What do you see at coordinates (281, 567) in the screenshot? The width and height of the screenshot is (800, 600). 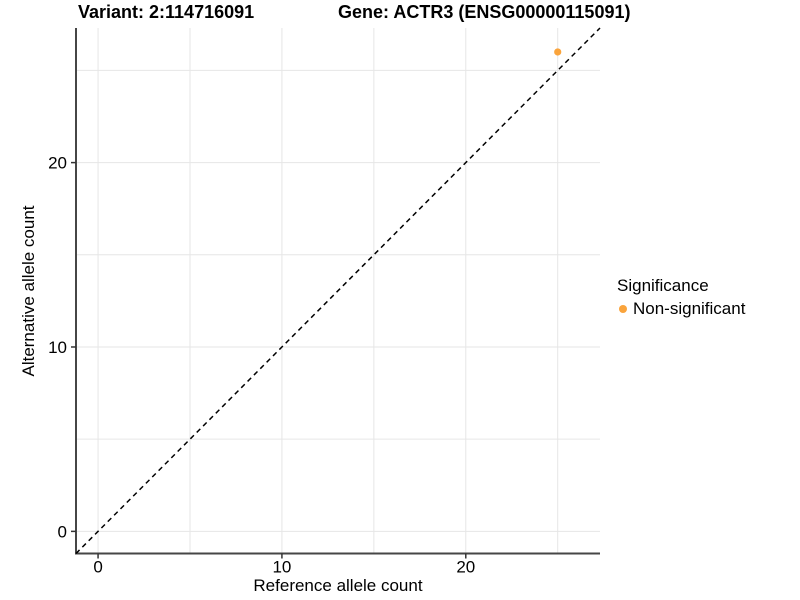 I see `x-tick-label: 10` at bounding box center [281, 567].